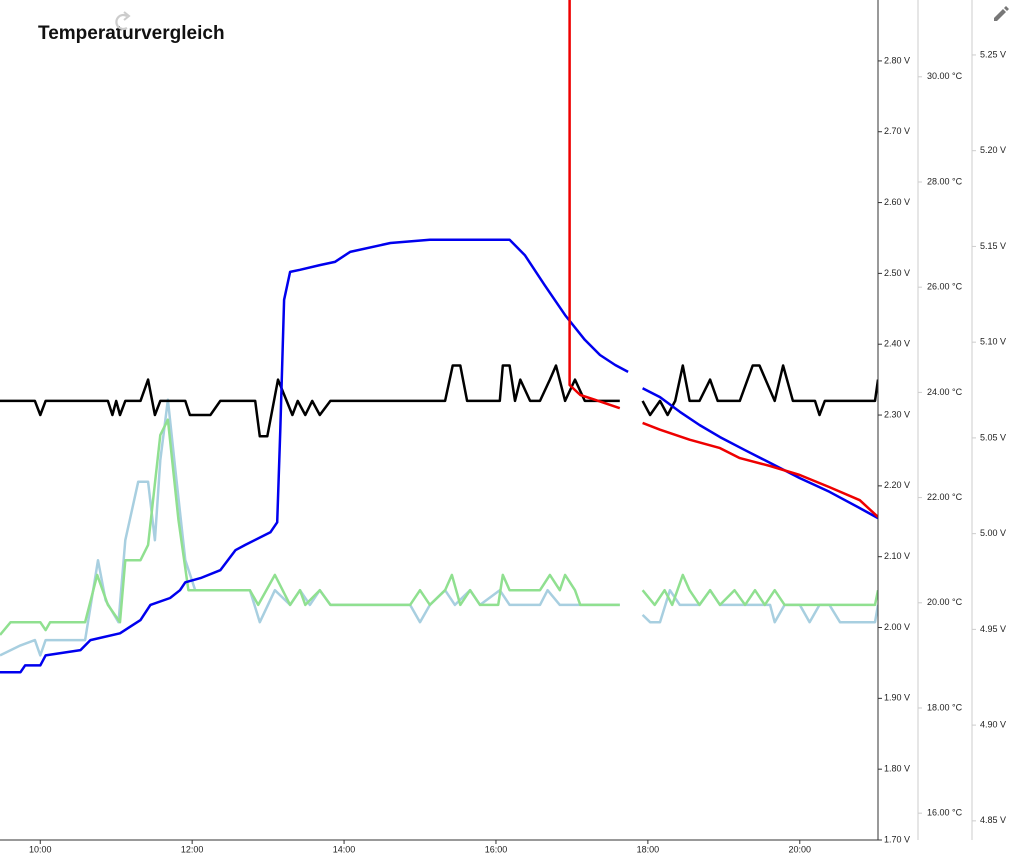 The width and height of the screenshot is (1024, 867). What do you see at coordinates (897, 627) in the screenshot?
I see `y-tick-label: 2.00 V` at bounding box center [897, 627].